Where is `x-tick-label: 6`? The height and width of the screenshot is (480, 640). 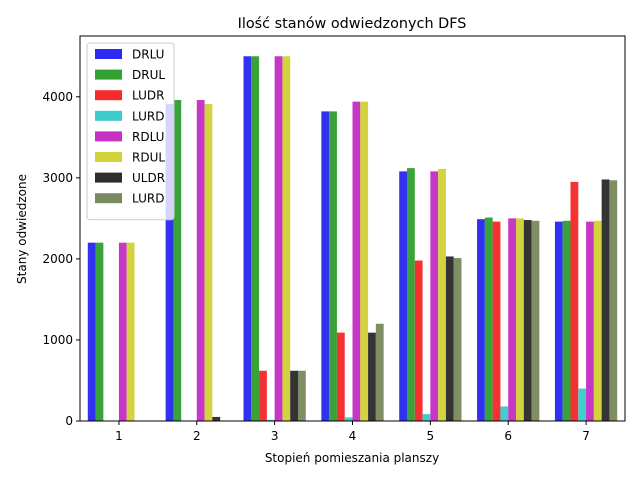 x-tick-label: 6 is located at coordinates (508, 436).